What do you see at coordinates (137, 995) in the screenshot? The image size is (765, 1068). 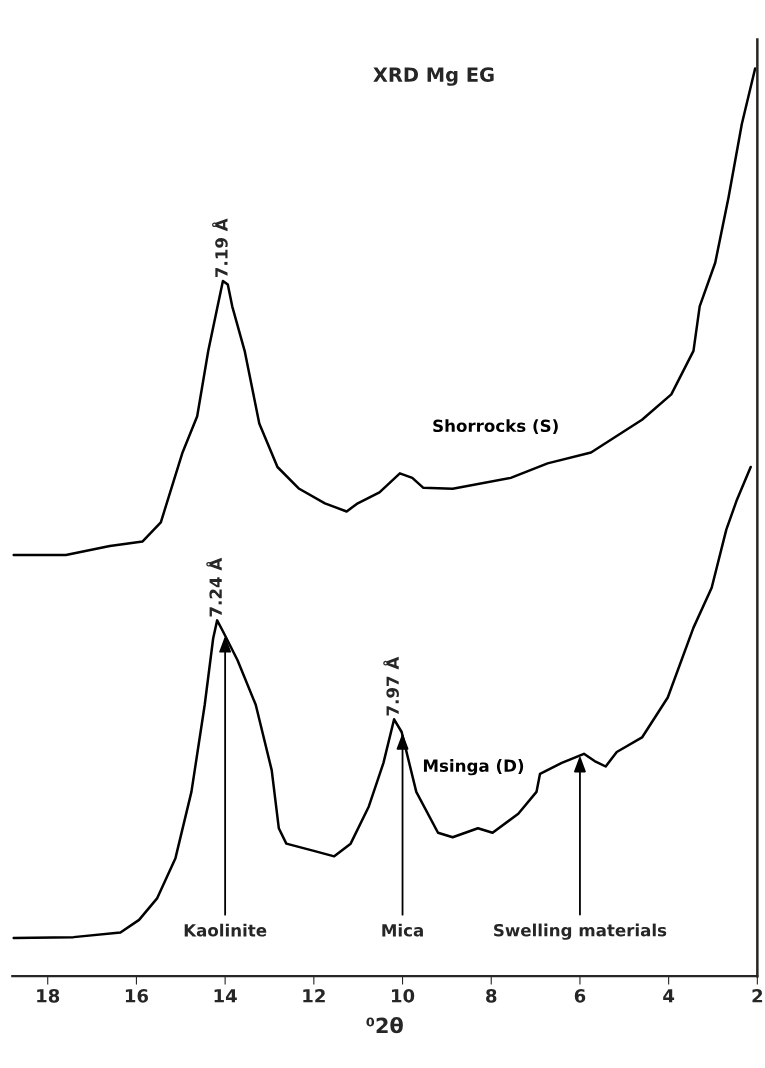 I see `x-tick-label: 16` at bounding box center [137, 995].